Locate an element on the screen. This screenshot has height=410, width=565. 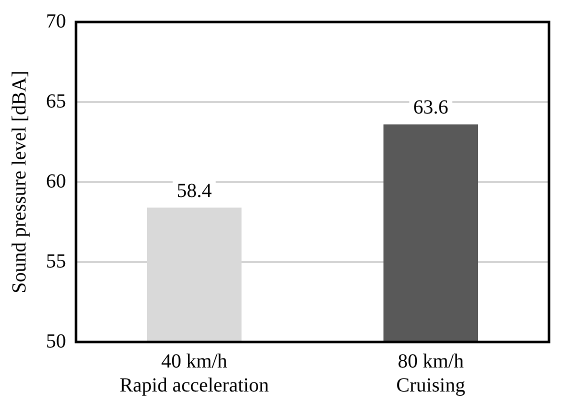
x-tick-label: 40 km/h Rapid acceleration is located at coordinates (194, 373).